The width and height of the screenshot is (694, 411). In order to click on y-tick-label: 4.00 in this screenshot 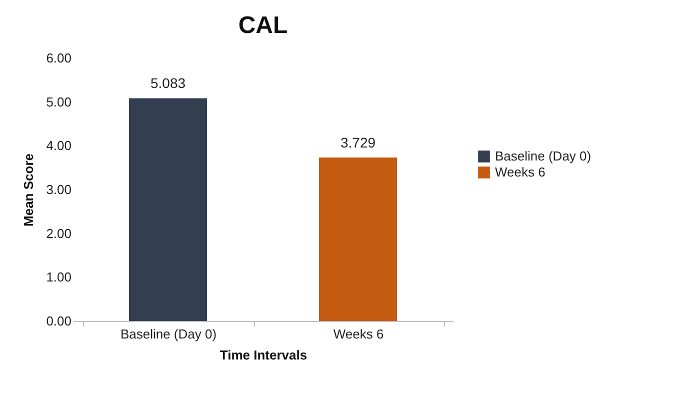, I will do `click(59, 146)`.